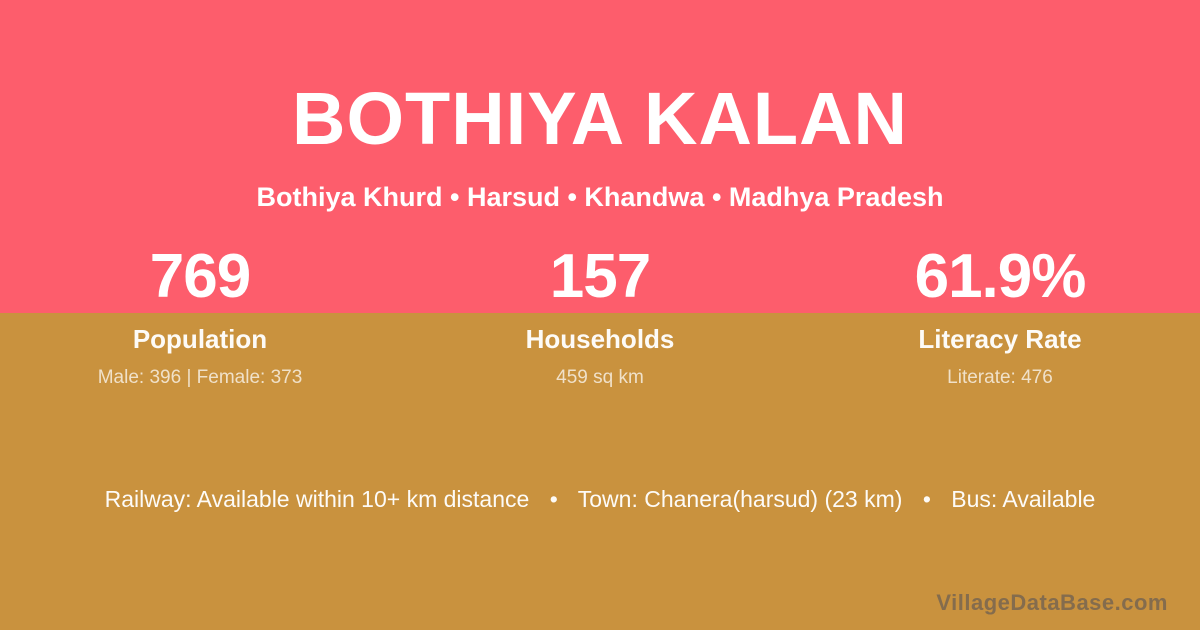 Image resolution: width=1200 pixels, height=630 pixels. Describe the element at coordinates (740, 499) in the screenshot. I see `town-info: Town: Chanera(harsud) (23 km)` at that location.